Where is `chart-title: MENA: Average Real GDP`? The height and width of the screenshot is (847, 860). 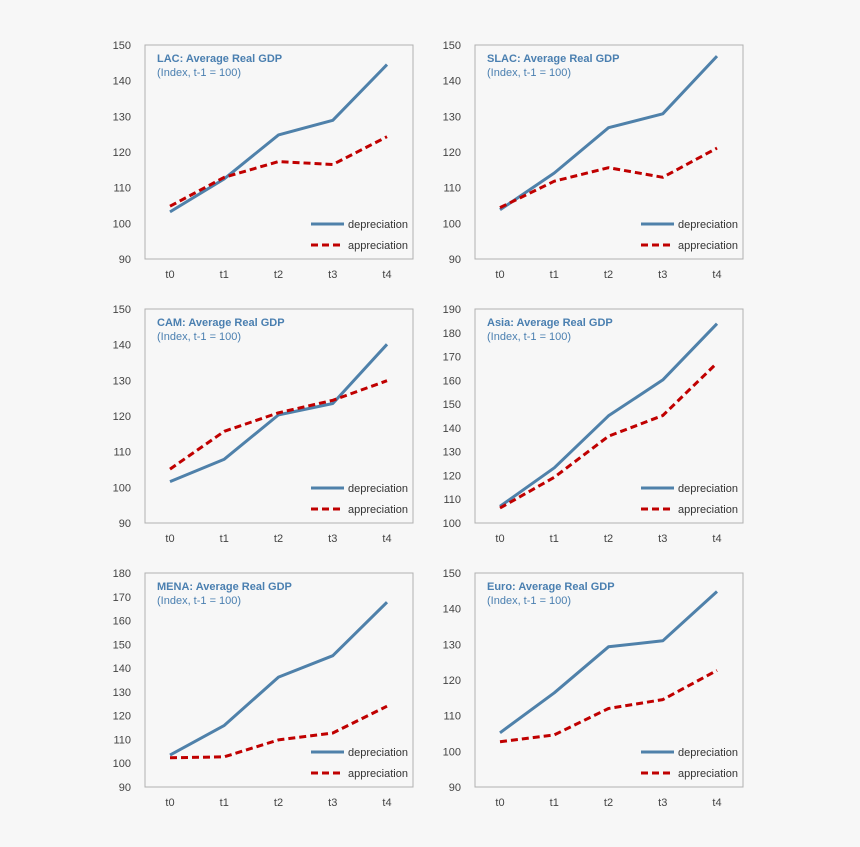
chart-title: MENA: Average Real GDP is located at coordinates (224, 587).